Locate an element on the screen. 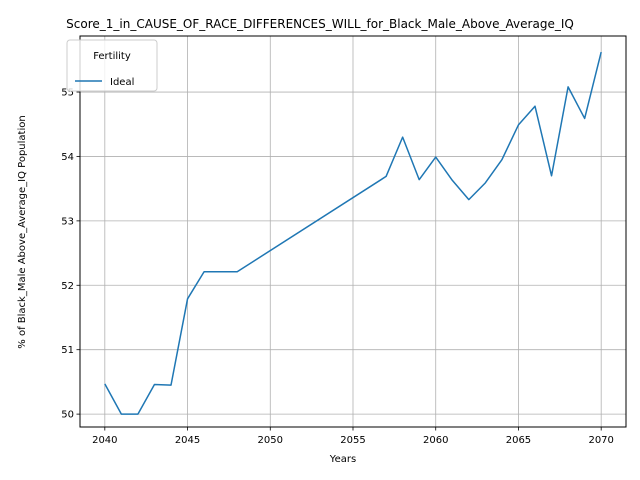  y-tick-label: 55 is located at coordinates (67, 93).